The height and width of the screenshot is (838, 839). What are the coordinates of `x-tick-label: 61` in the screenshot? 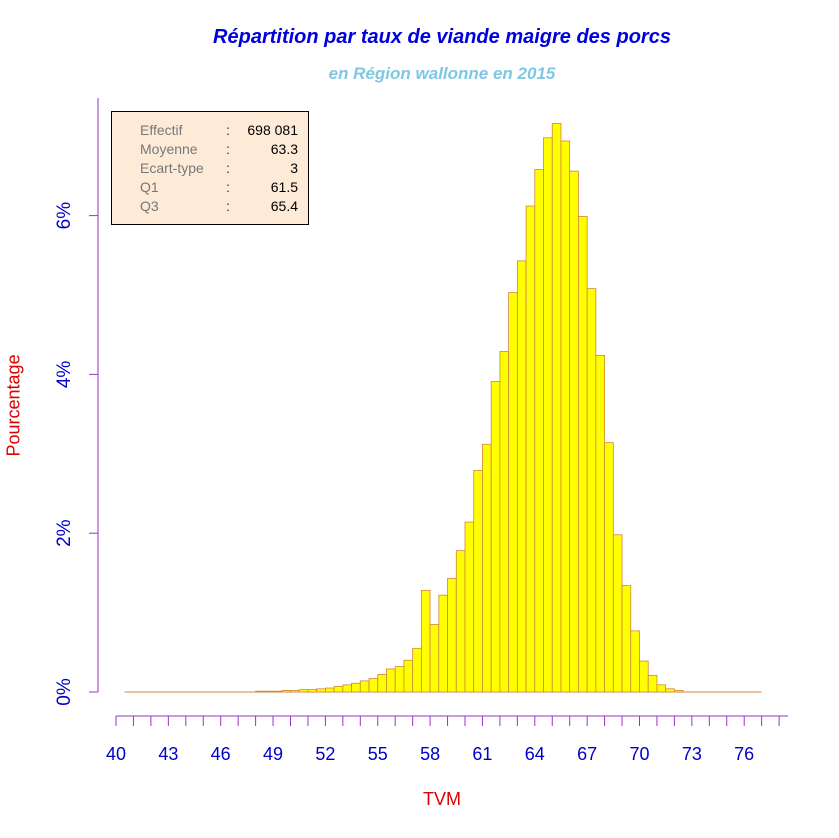 It's located at (482, 754).